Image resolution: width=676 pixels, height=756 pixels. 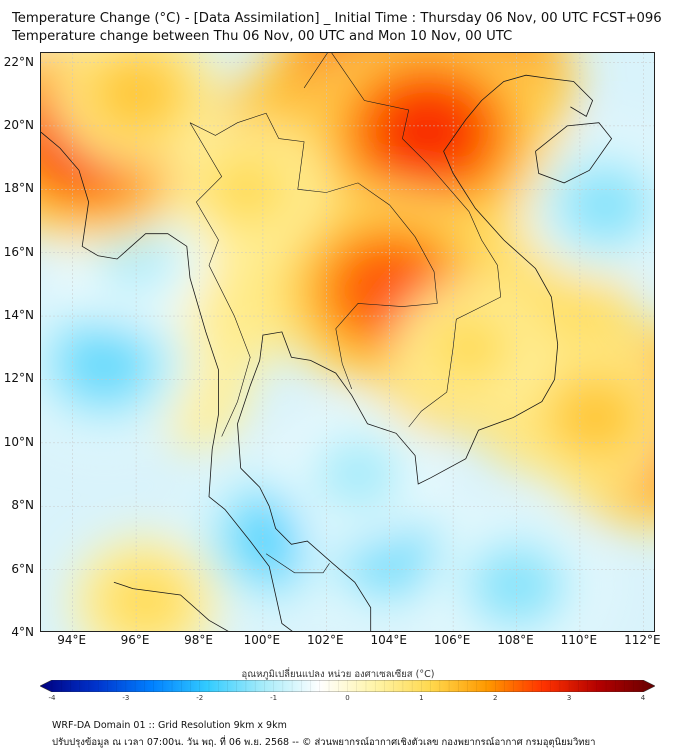 What do you see at coordinates (72, 640) in the screenshot?
I see `lon-label: 94°E` at bounding box center [72, 640].